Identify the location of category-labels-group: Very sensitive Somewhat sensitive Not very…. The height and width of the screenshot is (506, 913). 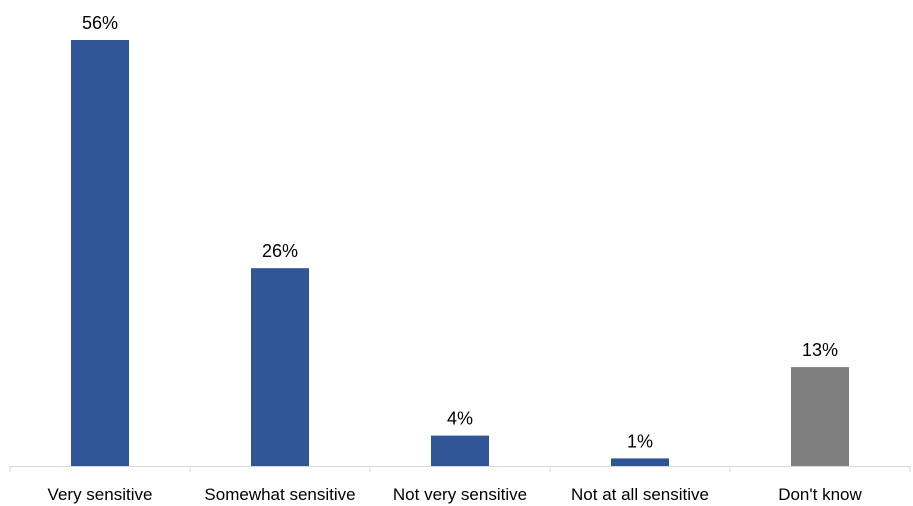
(455, 494).